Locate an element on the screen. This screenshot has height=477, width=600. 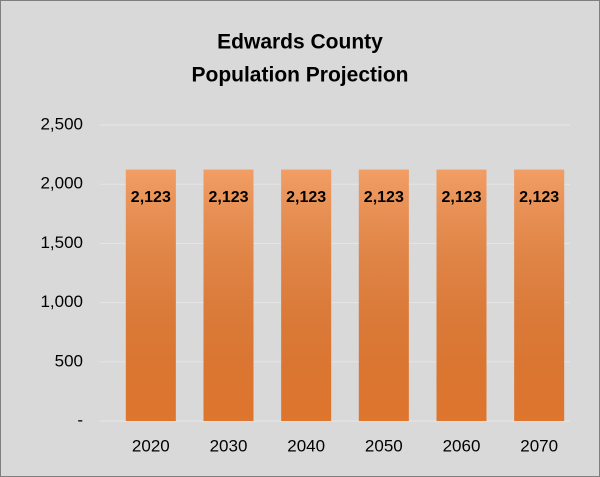
y-tick-label: 2,500 is located at coordinates (61, 123).